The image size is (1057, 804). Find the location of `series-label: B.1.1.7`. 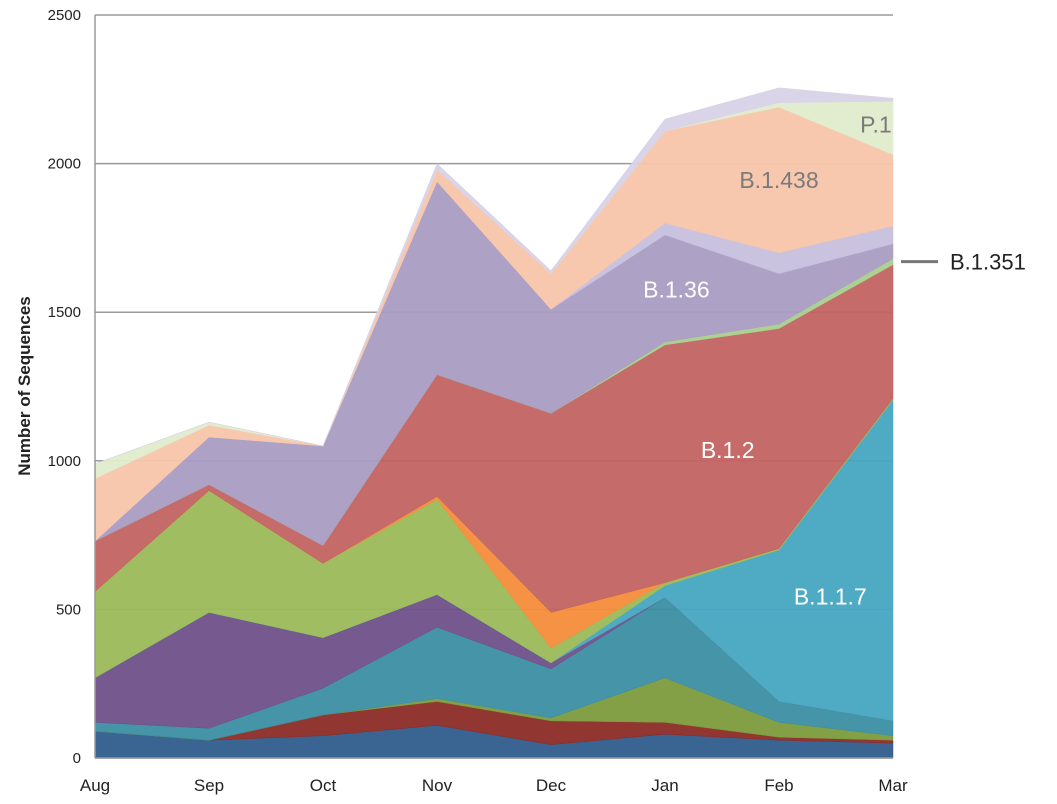

series-label: B.1.1.7 is located at coordinates (830, 596).